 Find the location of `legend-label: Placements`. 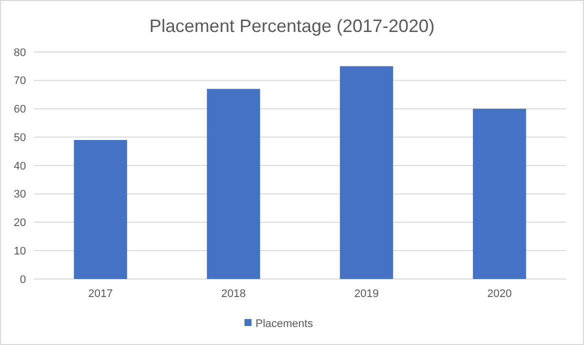

legend-label: Placements is located at coordinates (285, 324).